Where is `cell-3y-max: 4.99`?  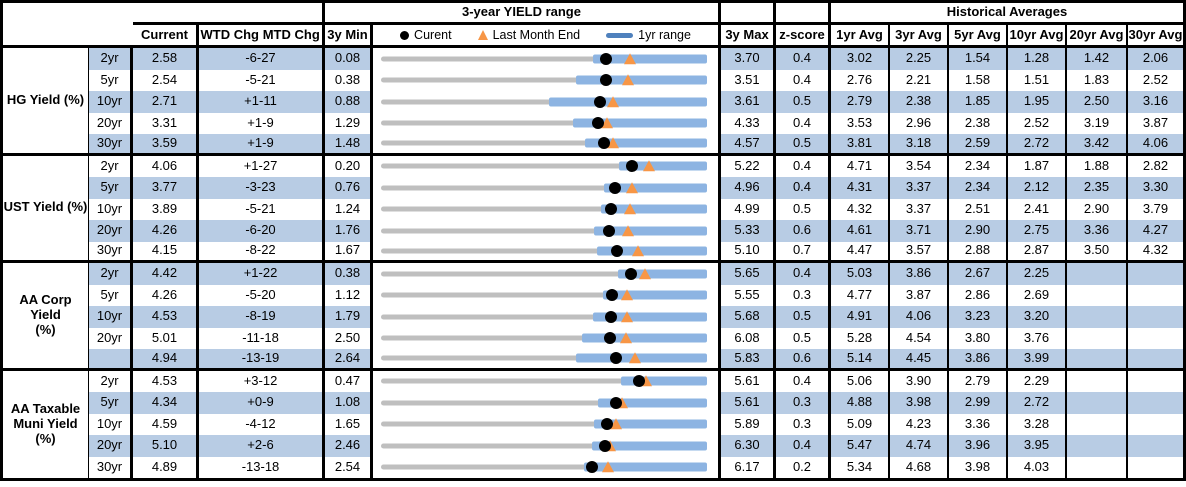 cell-3y-max: 4.99 is located at coordinates (748, 209).